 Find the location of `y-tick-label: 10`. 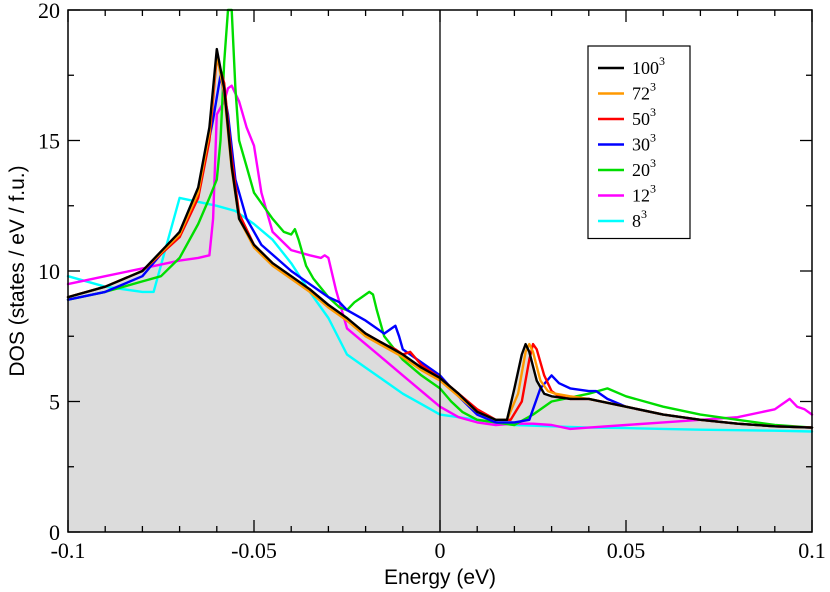

y-tick-label: 10 is located at coordinates (49, 271).